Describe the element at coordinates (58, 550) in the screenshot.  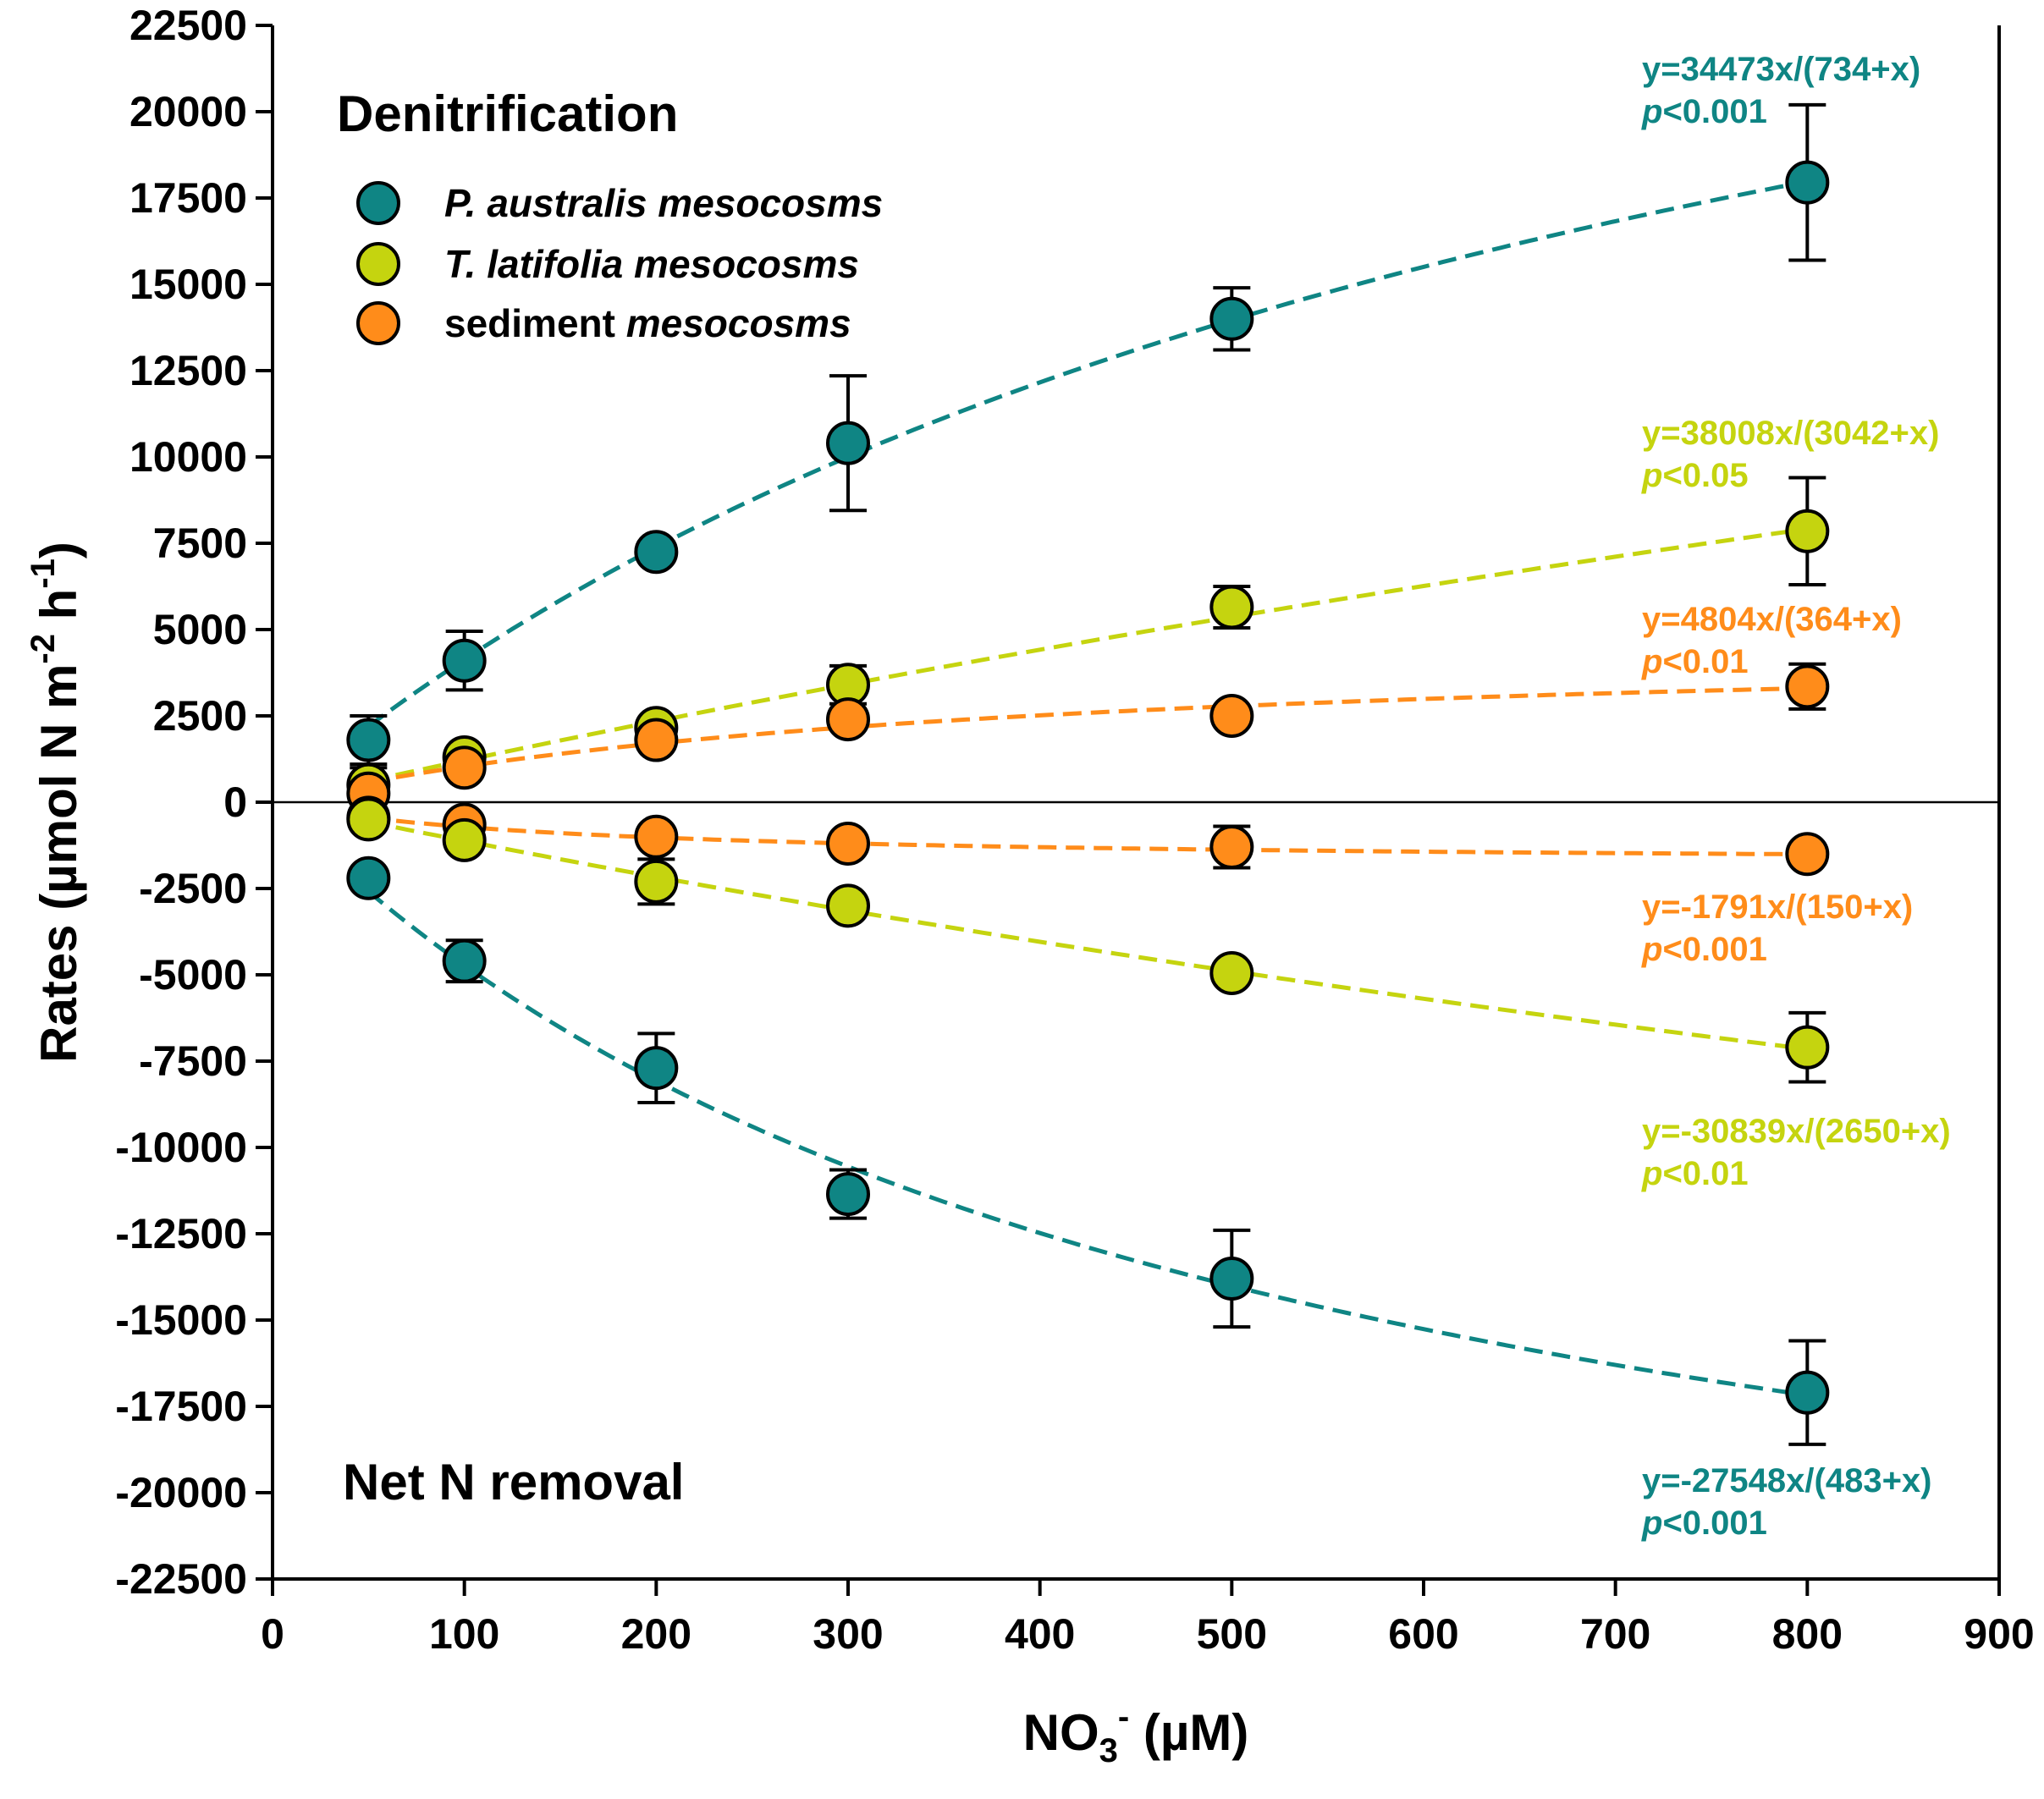
I see `y-axis-title-close: )` at that location.